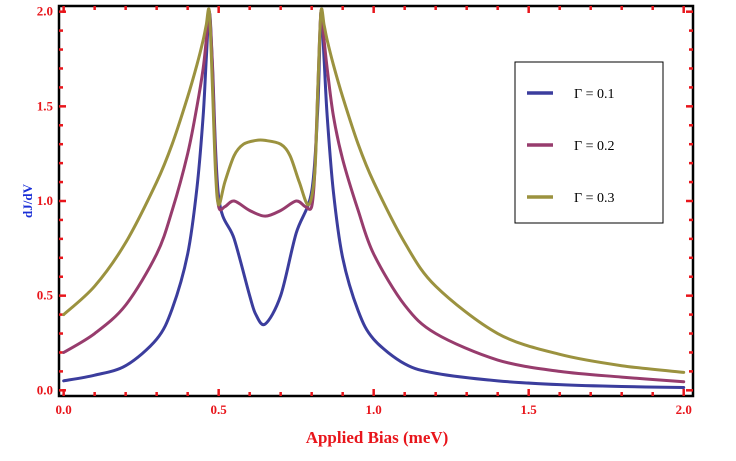 This screenshot has width=736, height=461. I want to click on y-tick-label: 1.0, so click(45, 200).